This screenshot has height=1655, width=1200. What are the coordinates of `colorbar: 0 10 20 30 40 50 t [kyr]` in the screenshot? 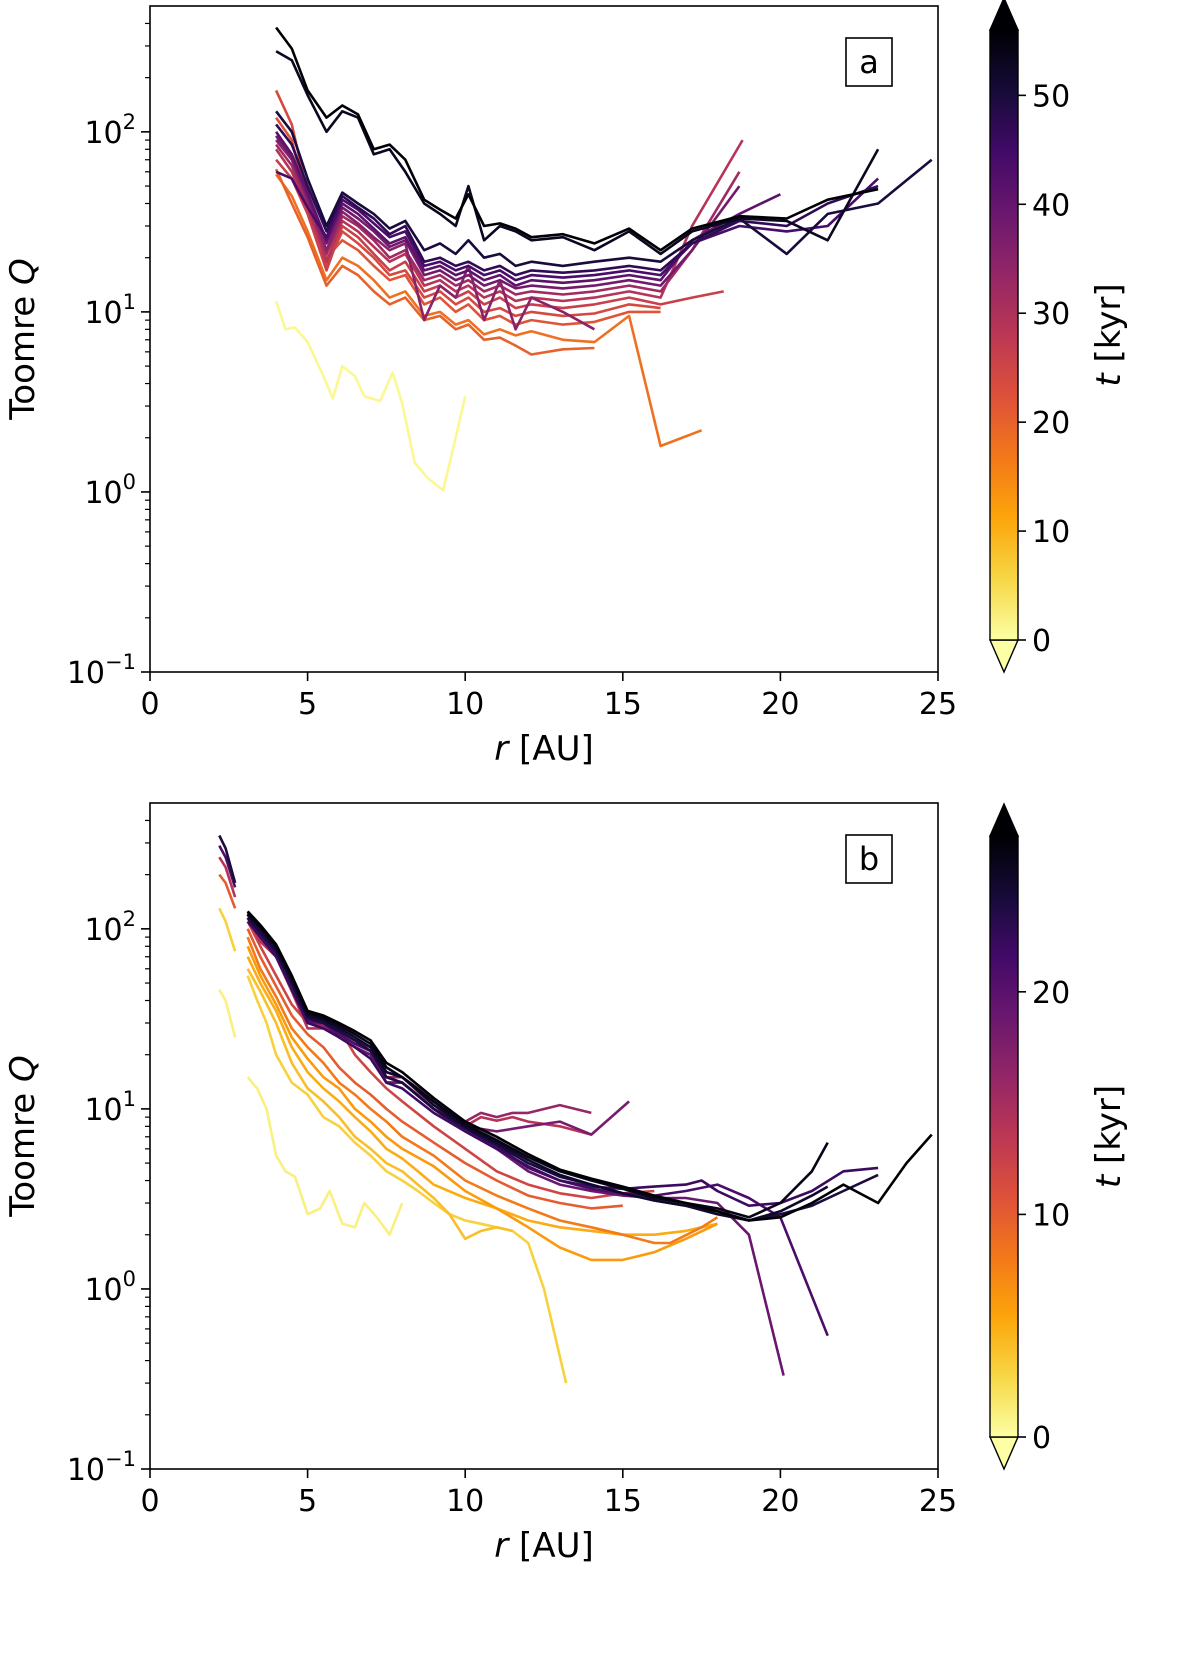 It's located at (1058, 337).